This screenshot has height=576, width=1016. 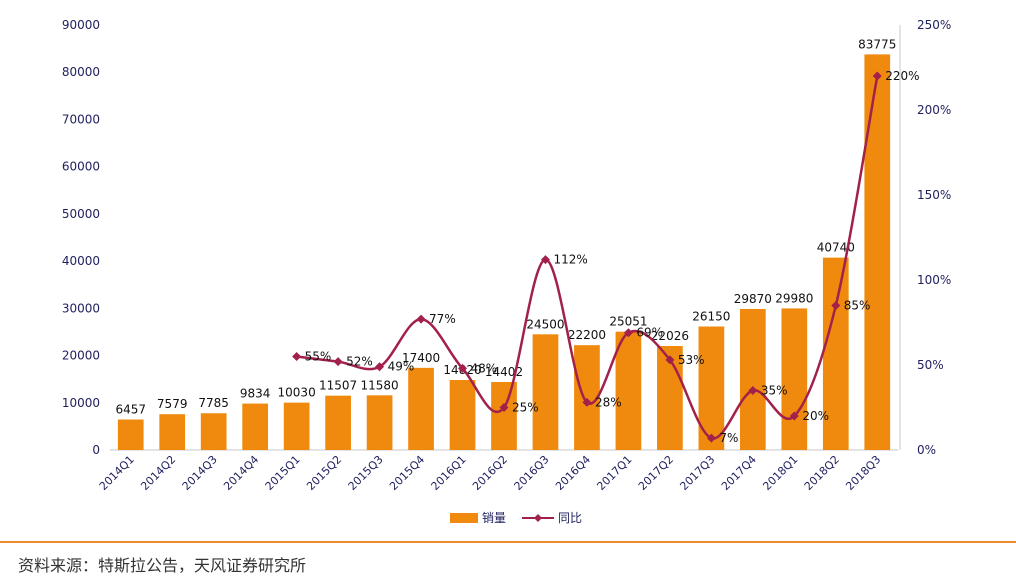 I want to click on legend-bar-label: 销量, so click(x=494, y=518).